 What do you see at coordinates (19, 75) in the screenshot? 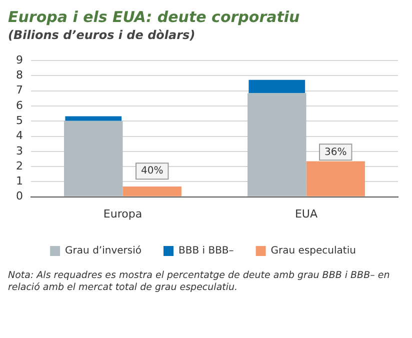
I see `y-tick-label: 8` at bounding box center [19, 75].